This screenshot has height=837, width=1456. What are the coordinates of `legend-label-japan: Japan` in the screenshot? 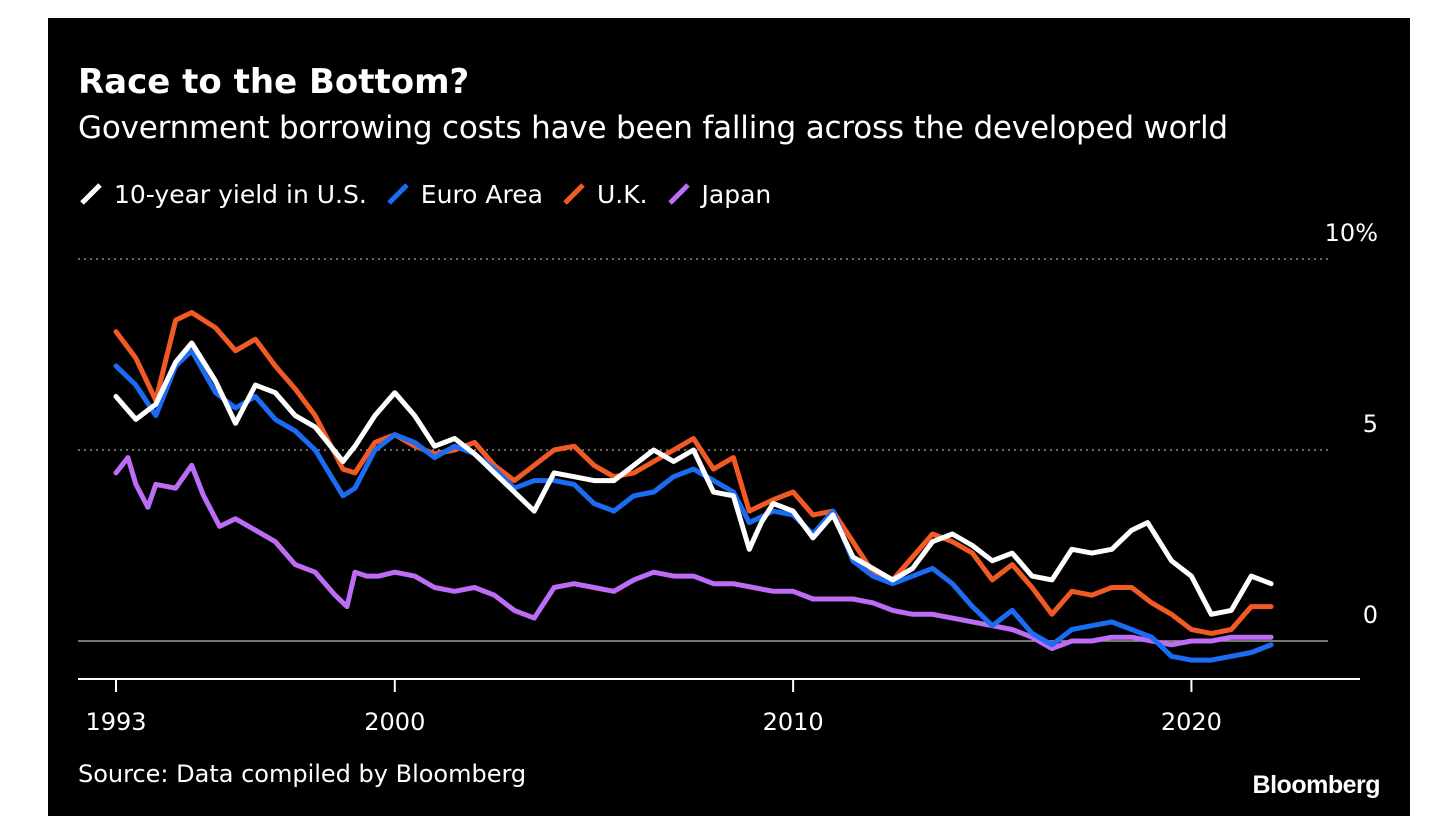 It's located at (736, 194).